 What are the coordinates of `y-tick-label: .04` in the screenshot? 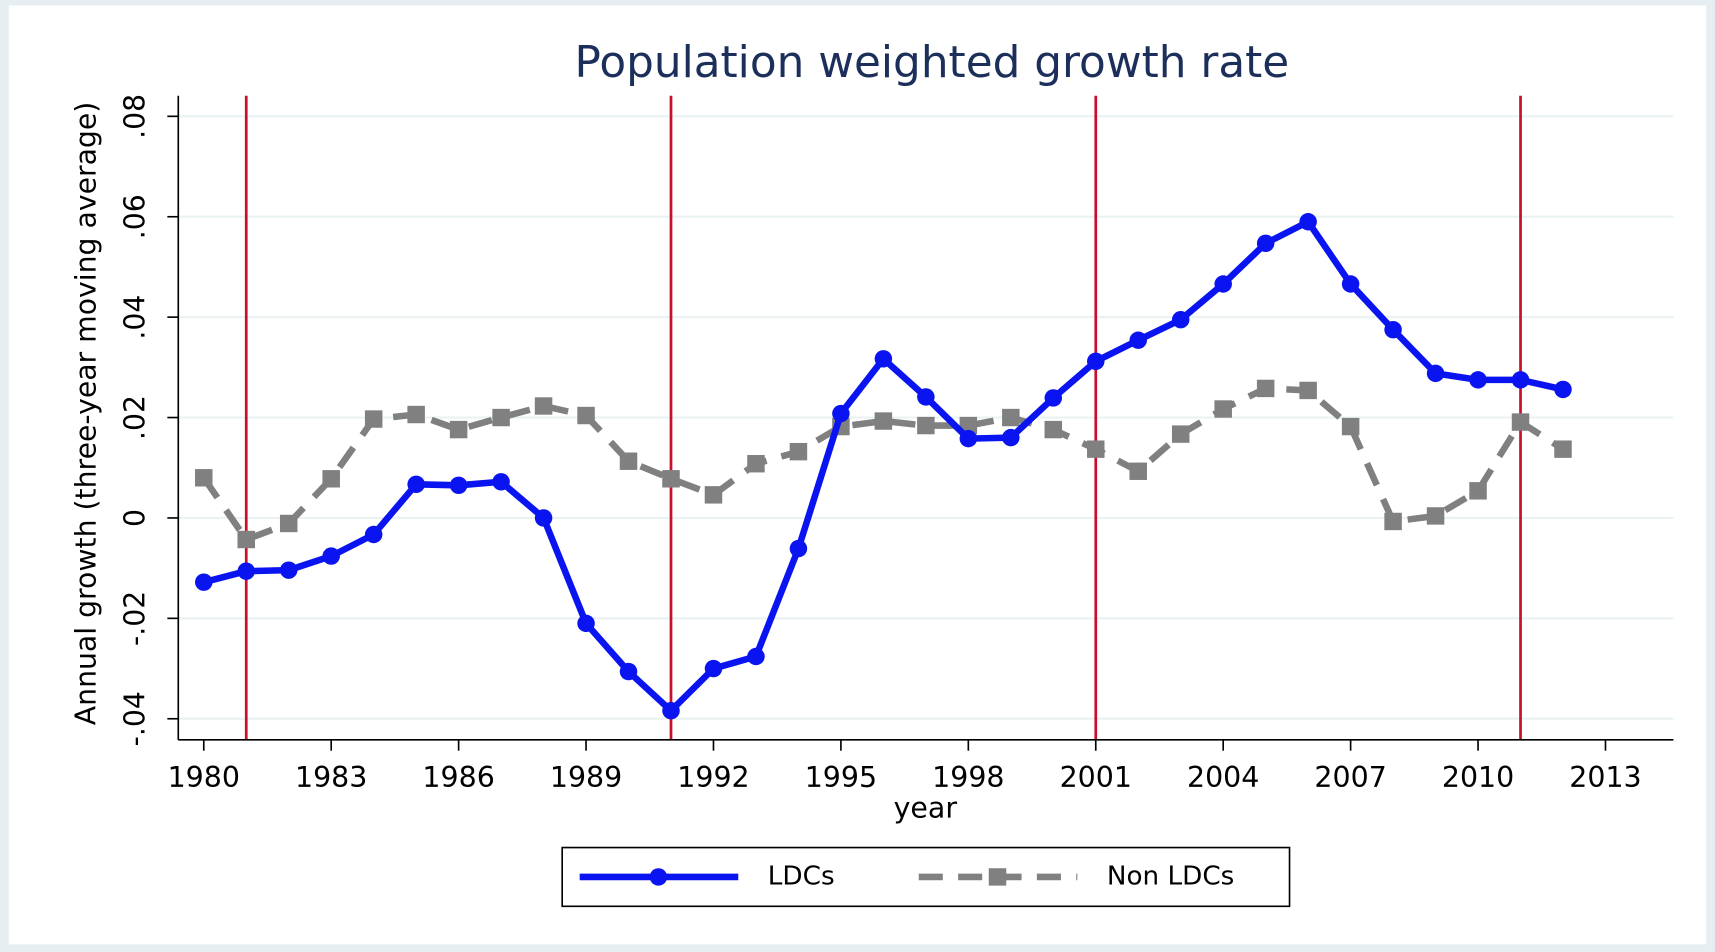 It's located at (135, 317).